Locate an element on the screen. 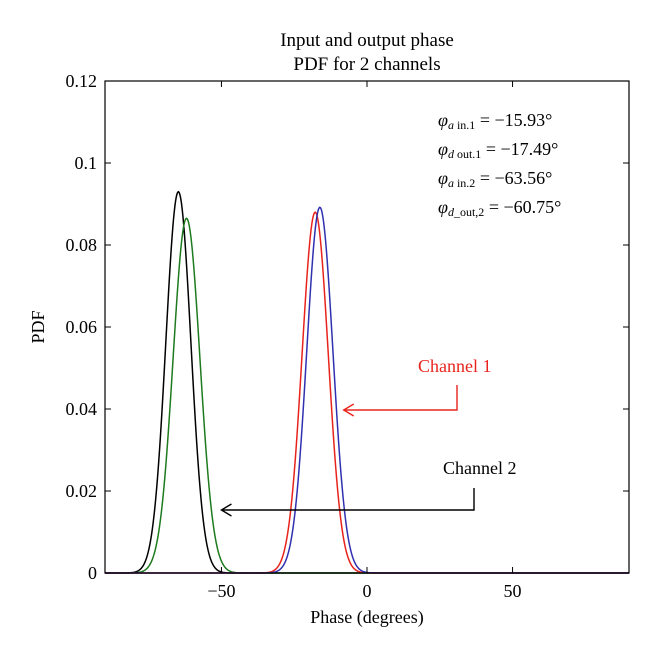 This screenshot has height=659, width=660. channel-1-arrow is located at coordinates (400, 401).